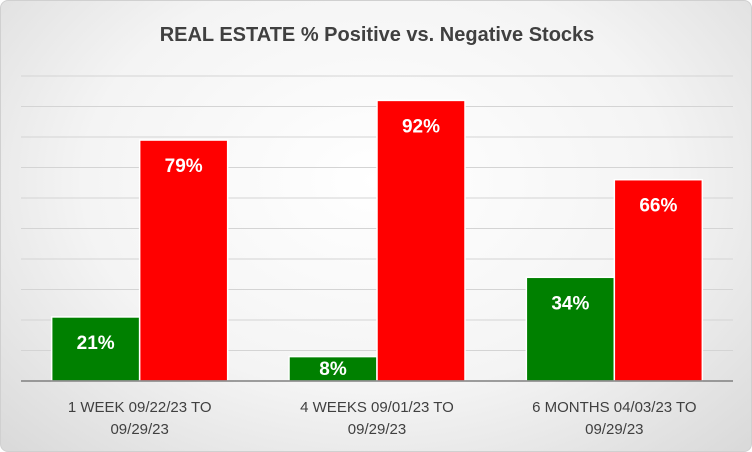 This screenshot has height=452, width=752. I want to click on negative-data-label-2: 92%, so click(421, 126).